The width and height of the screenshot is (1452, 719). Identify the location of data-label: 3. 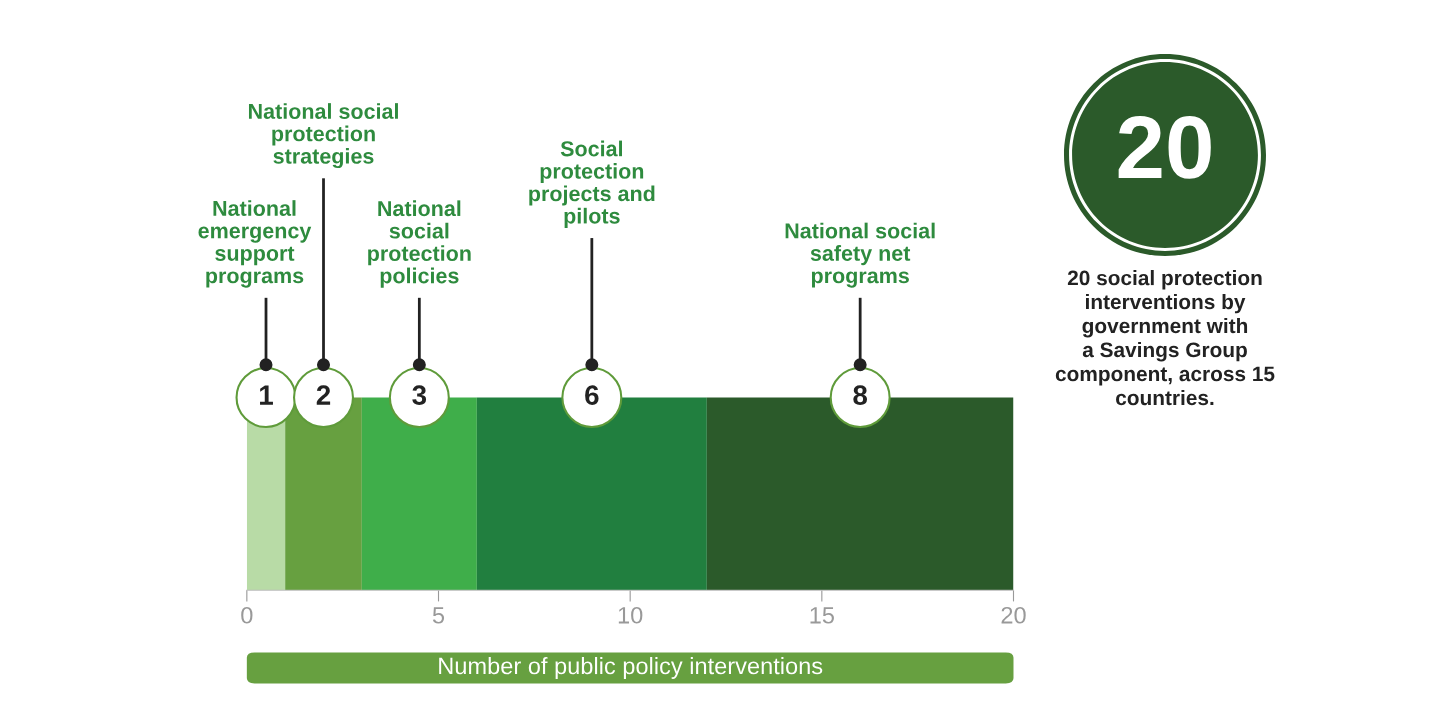
(419, 395).